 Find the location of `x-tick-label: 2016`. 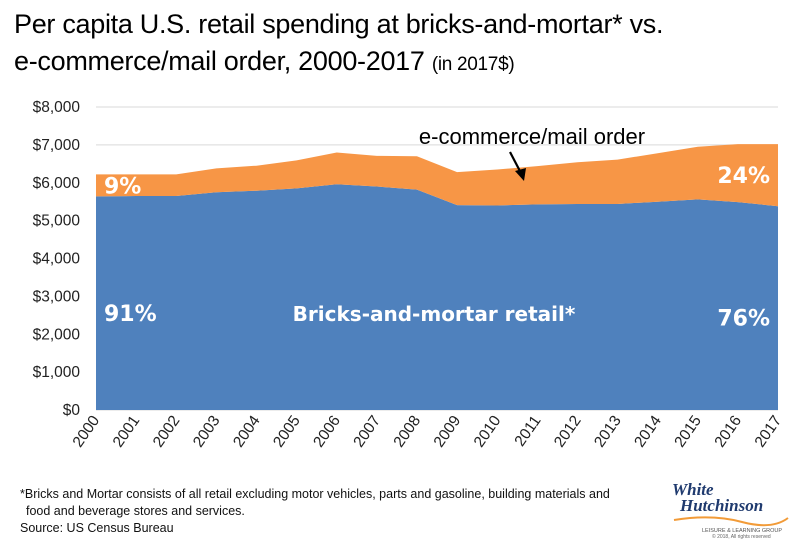

x-tick-label: 2016 is located at coordinates (728, 432).